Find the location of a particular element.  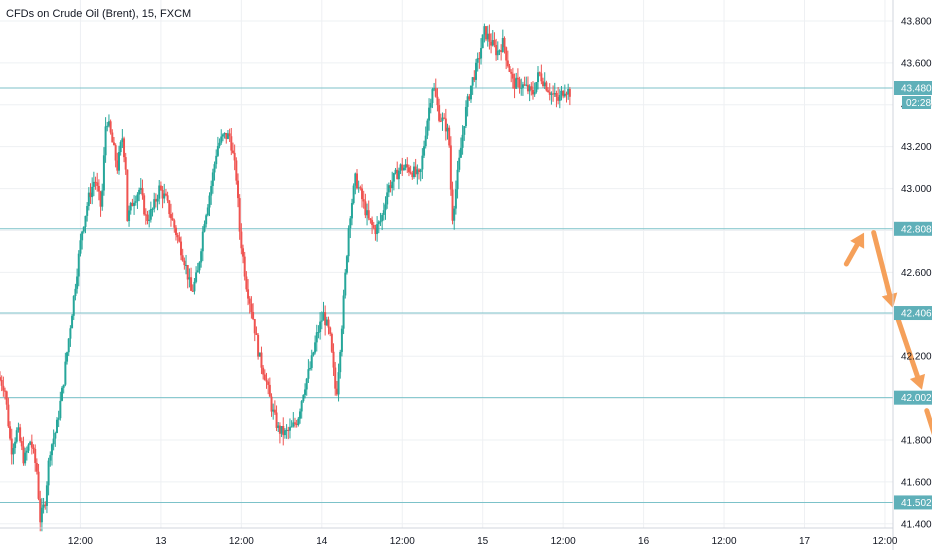

level-labels: 43.480 42.808 42.406 42.002 41.502 02:28 is located at coordinates (913, 295).